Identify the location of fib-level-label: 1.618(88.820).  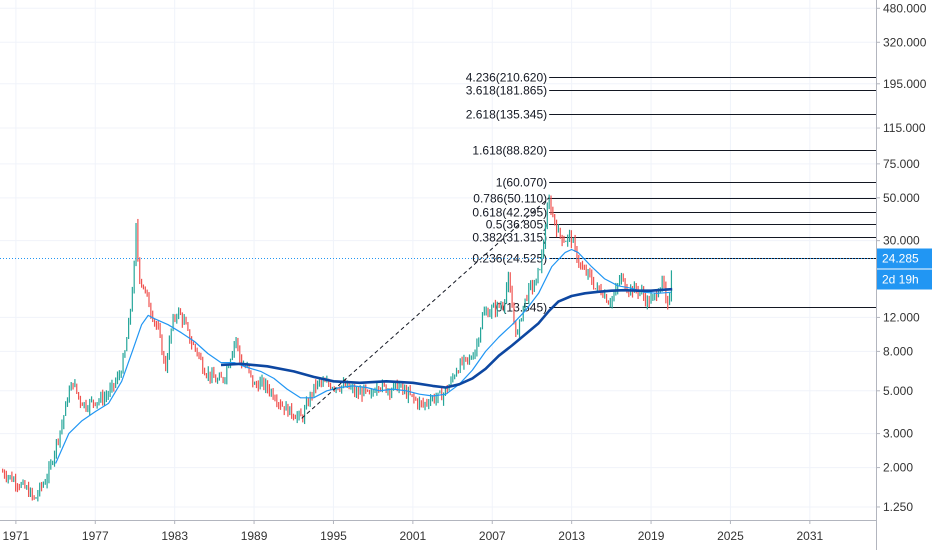
(509, 151).